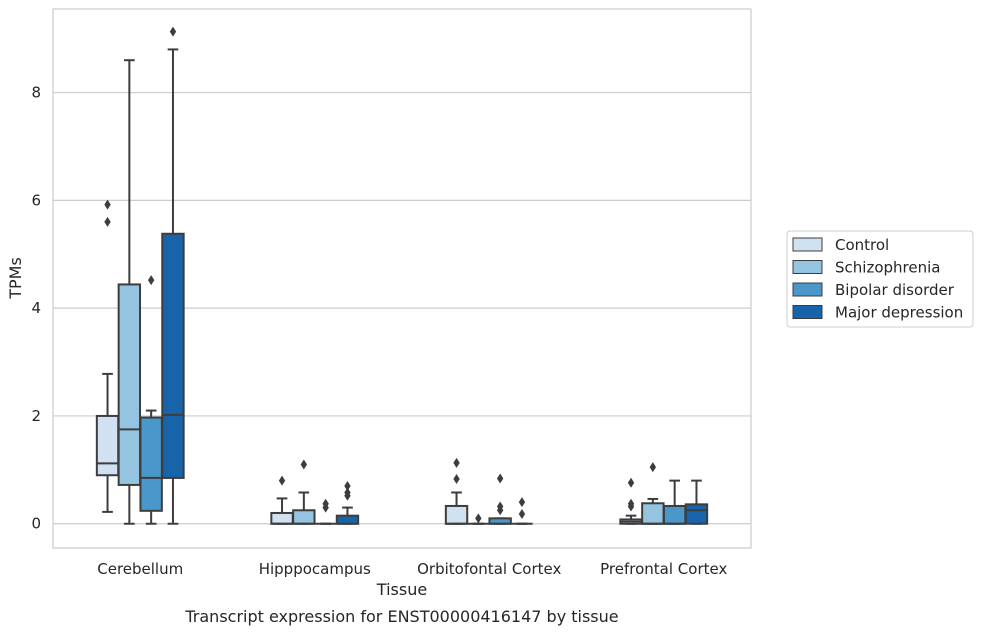  I want to click on legend-label: Bipolar disorder, so click(895, 290).